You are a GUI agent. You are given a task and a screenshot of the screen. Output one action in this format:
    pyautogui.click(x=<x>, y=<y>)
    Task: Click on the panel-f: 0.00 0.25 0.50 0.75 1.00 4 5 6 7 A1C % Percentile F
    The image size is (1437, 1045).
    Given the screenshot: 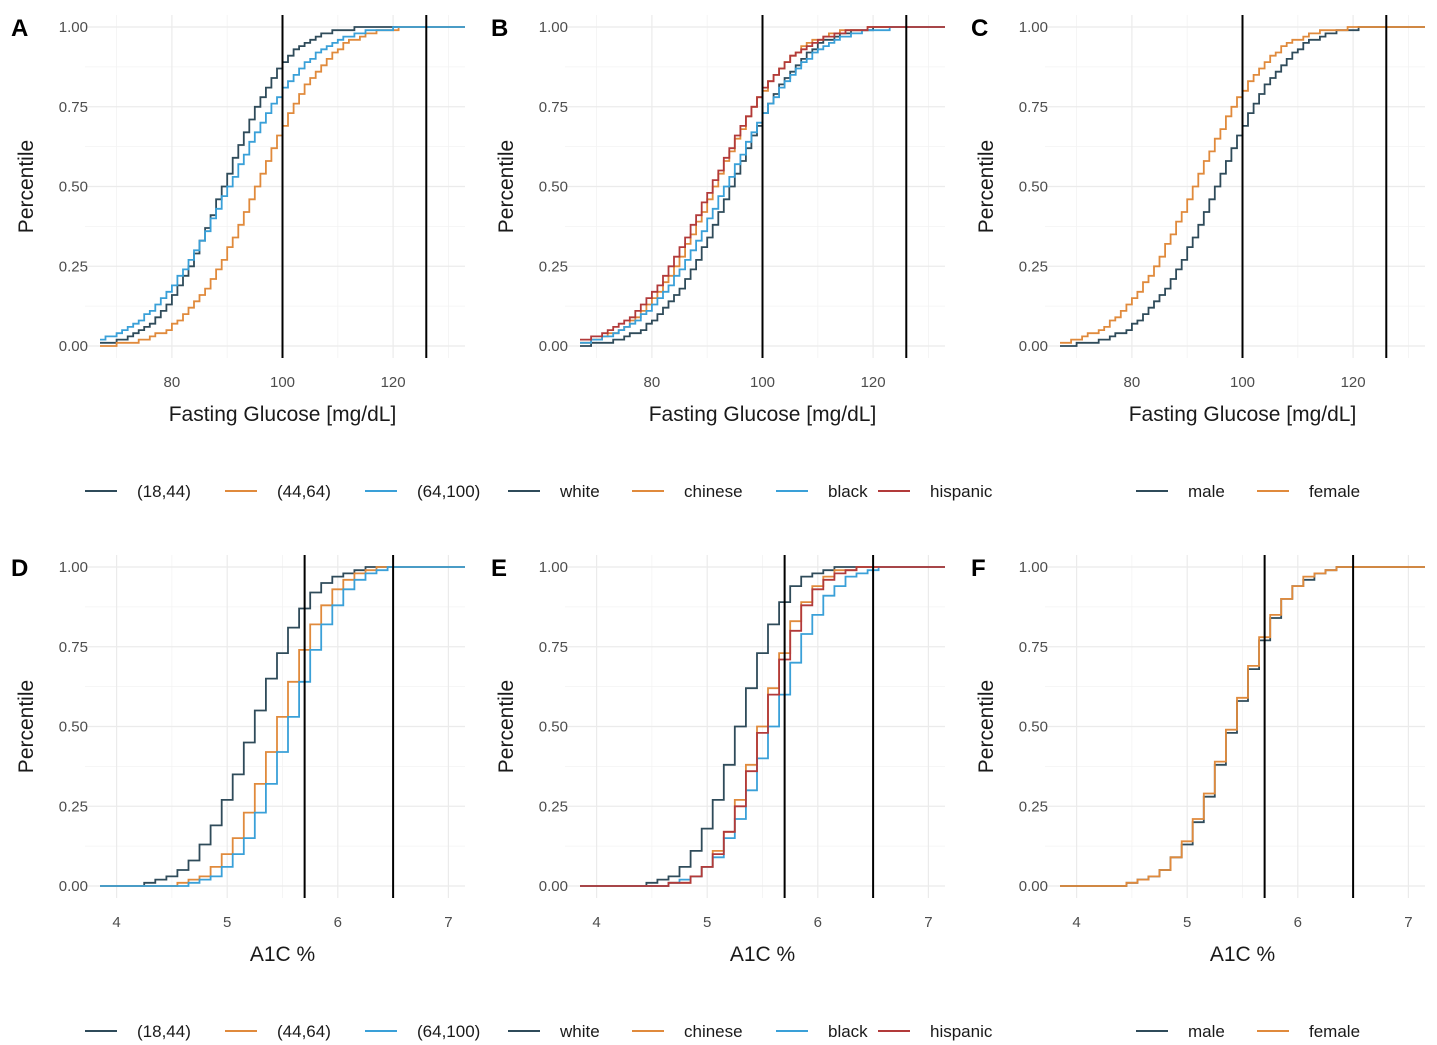 What is the action you would take?
    pyautogui.click(x=1198, y=760)
    